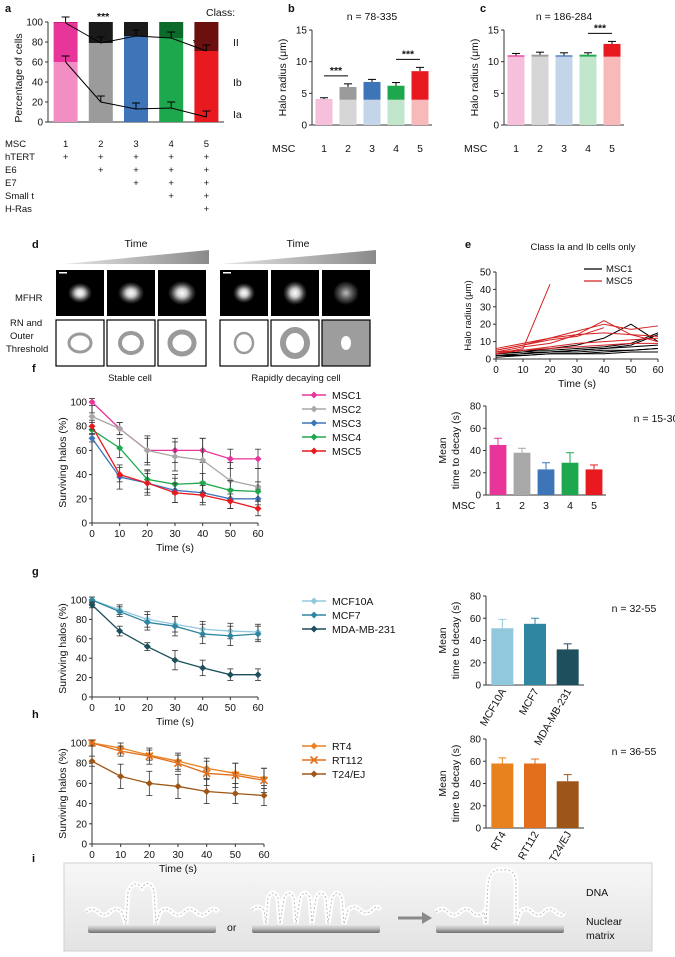 The image size is (675, 957). What do you see at coordinates (38, 43) in the screenshot?
I see `y-tick-label: 80` at bounding box center [38, 43].